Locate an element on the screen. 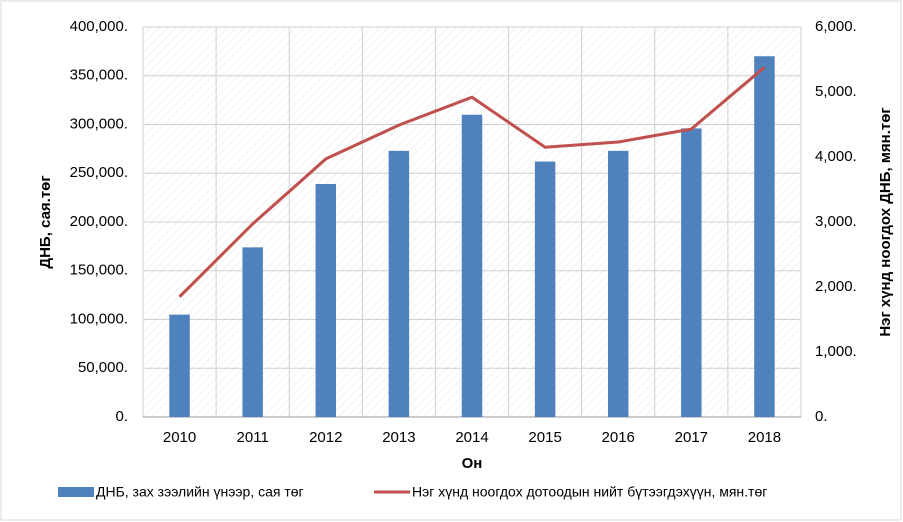 This screenshot has height=522, width=903. y-tick-label: 200,000. is located at coordinates (99, 221).